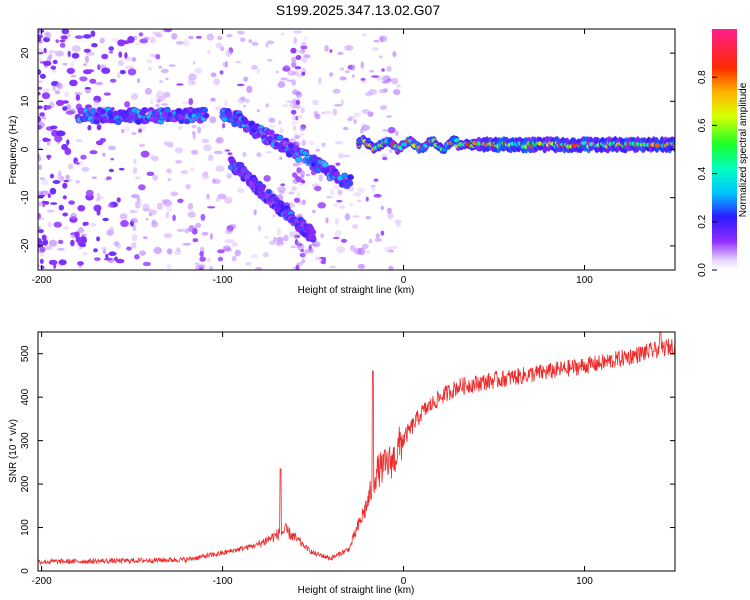 This screenshot has height=600, width=750. I want to click on snr-y-tick-label: 100, so click(25, 527).